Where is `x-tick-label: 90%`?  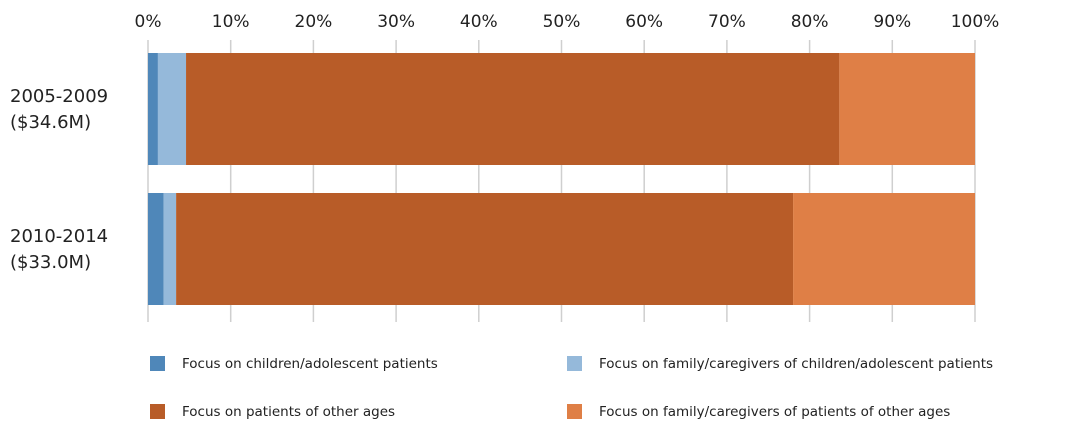
x-tick-label: 90% is located at coordinates (892, 22).